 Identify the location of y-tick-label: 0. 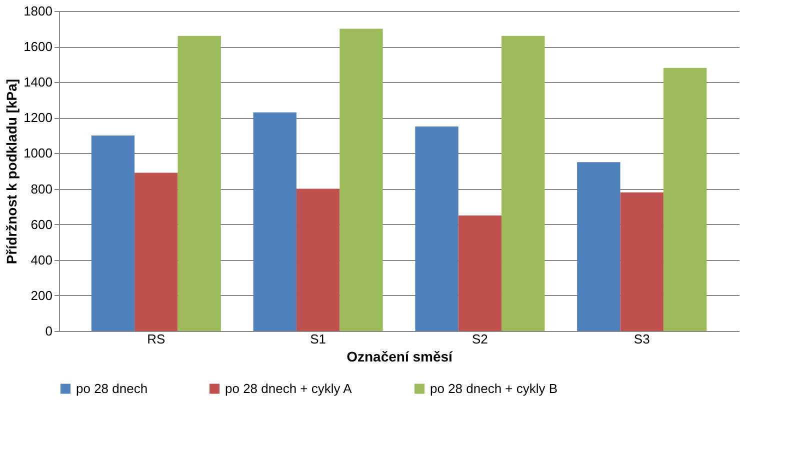
(48, 331).